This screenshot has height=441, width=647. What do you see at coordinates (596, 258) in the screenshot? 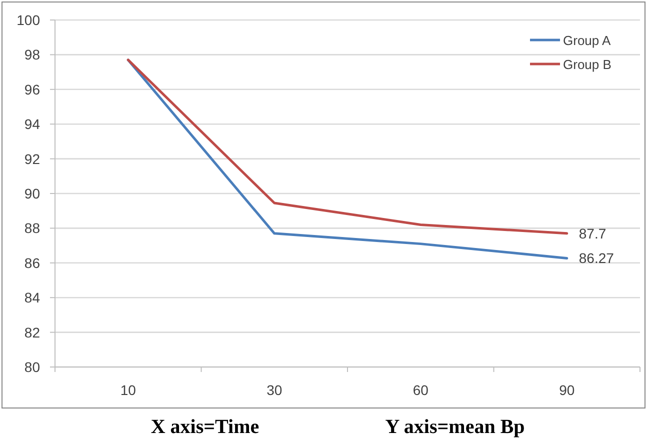
I see `data-label: 86.27` at bounding box center [596, 258].